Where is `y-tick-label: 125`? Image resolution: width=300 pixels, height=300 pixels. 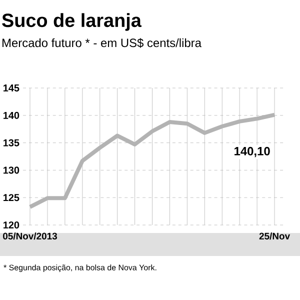 y-tick-label: 125 is located at coordinates (11, 198).